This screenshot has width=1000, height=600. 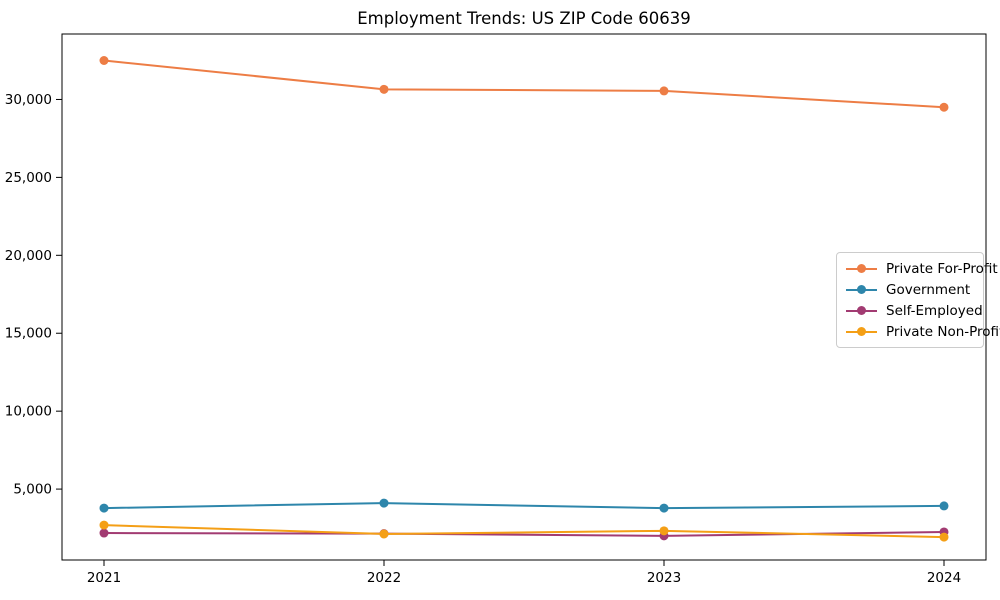 What do you see at coordinates (32, 490) in the screenshot?
I see `y-tick-label: 5,000` at bounding box center [32, 490].